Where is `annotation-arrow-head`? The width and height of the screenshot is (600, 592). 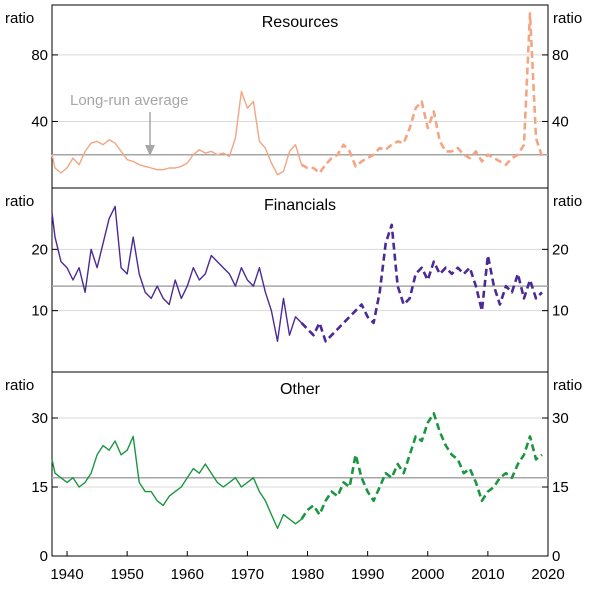 annotation-arrow-head is located at coordinates (150, 150).